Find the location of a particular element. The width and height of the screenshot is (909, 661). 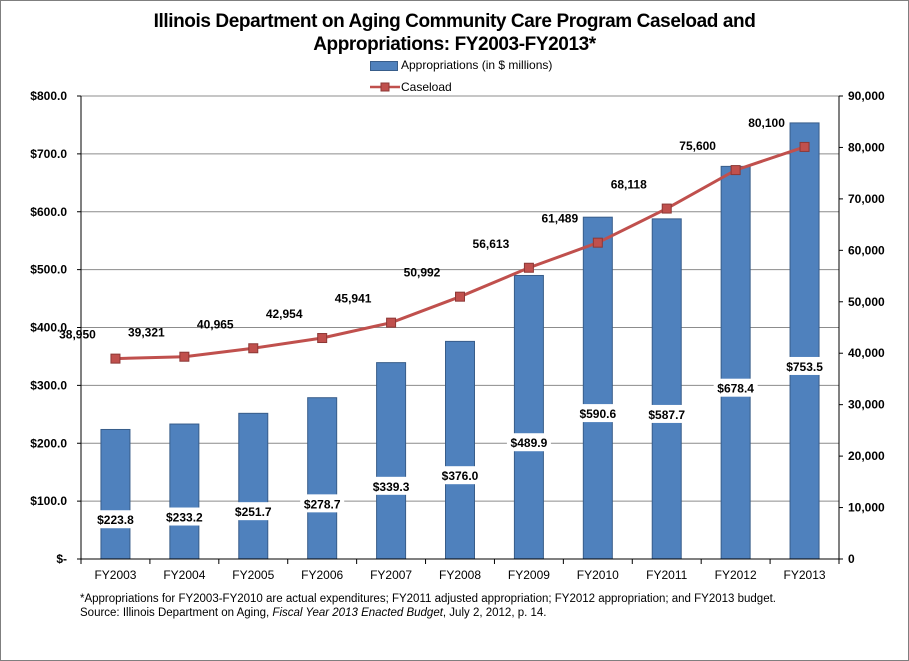

caseload-data-label: 50,992 is located at coordinates (422, 273).